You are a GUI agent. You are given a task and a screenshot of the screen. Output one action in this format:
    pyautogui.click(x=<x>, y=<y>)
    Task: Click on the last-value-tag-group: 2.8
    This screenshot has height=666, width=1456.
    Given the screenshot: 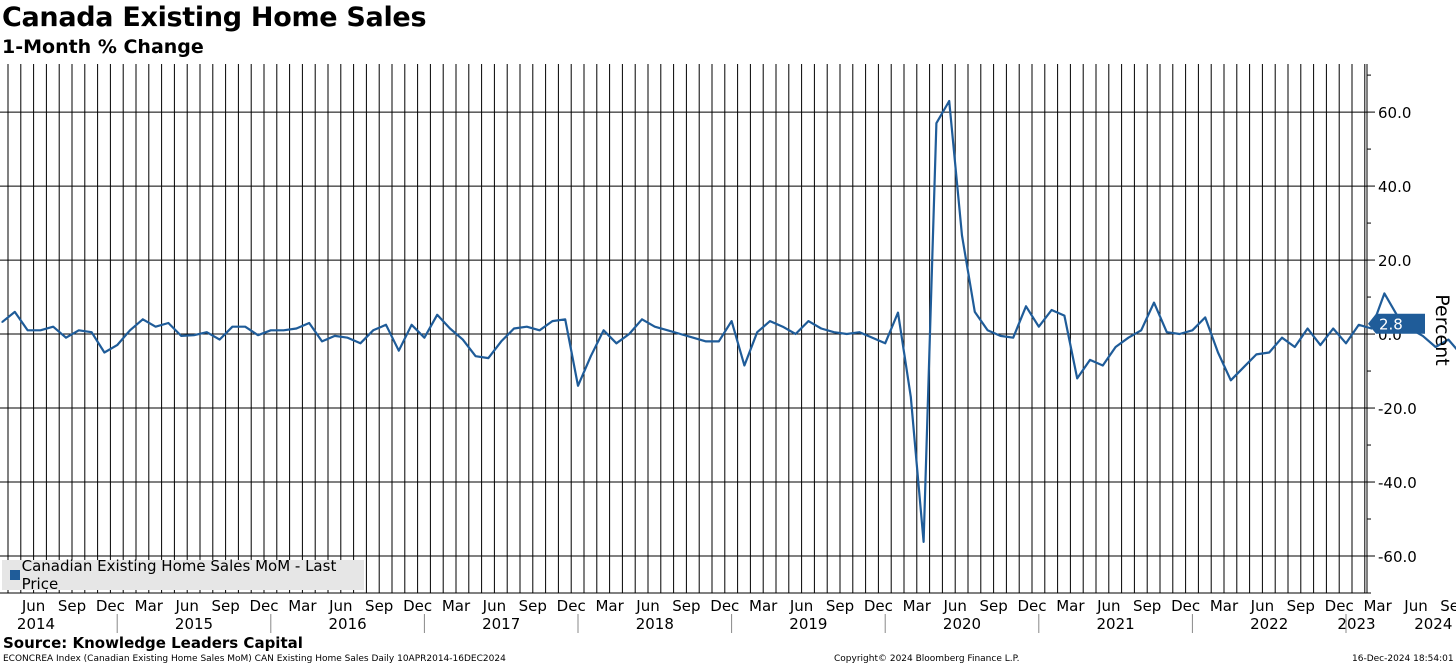 What is the action you would take?
    pyautogui.click(x=1396, y=323)
    